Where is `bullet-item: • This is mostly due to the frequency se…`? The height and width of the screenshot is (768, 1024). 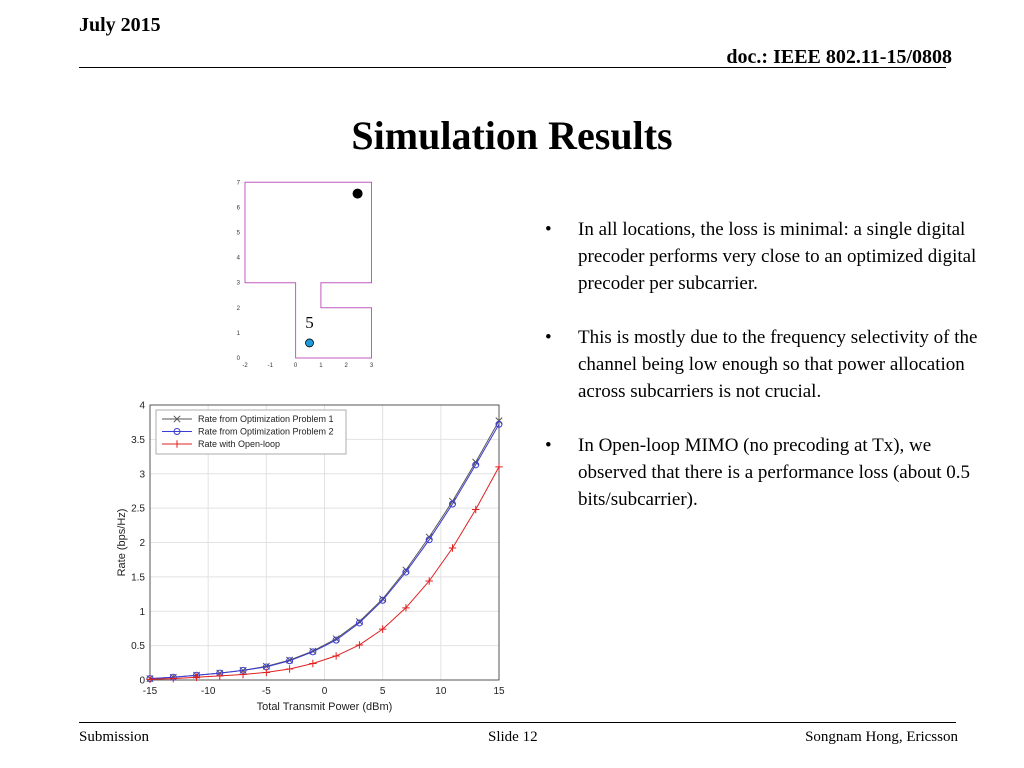
bullet-item: • This is mostly due to the frequency se… is located at coordinates (770, 364).